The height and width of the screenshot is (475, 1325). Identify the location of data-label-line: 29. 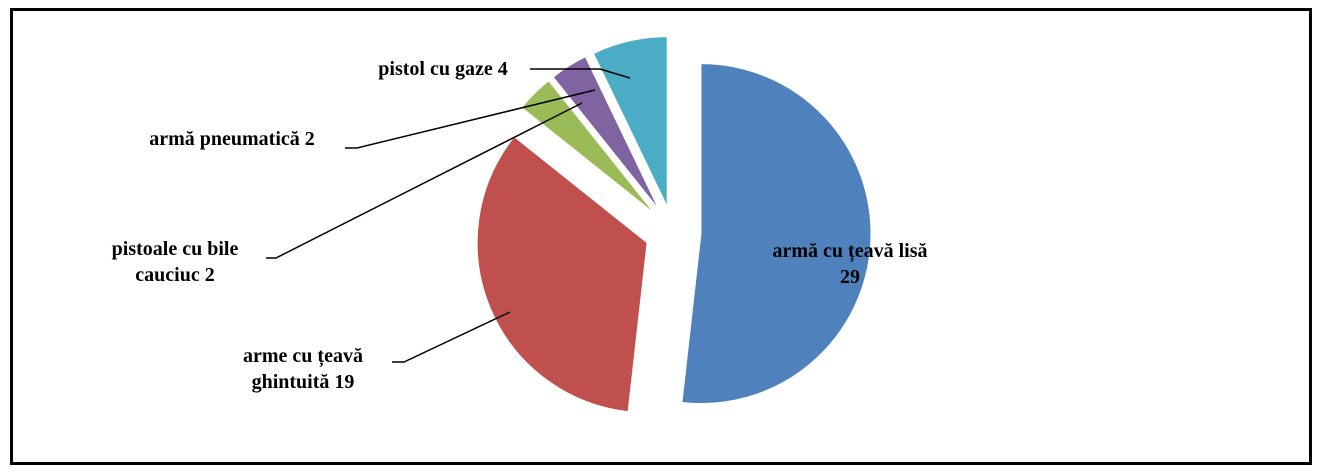
(850, 277).